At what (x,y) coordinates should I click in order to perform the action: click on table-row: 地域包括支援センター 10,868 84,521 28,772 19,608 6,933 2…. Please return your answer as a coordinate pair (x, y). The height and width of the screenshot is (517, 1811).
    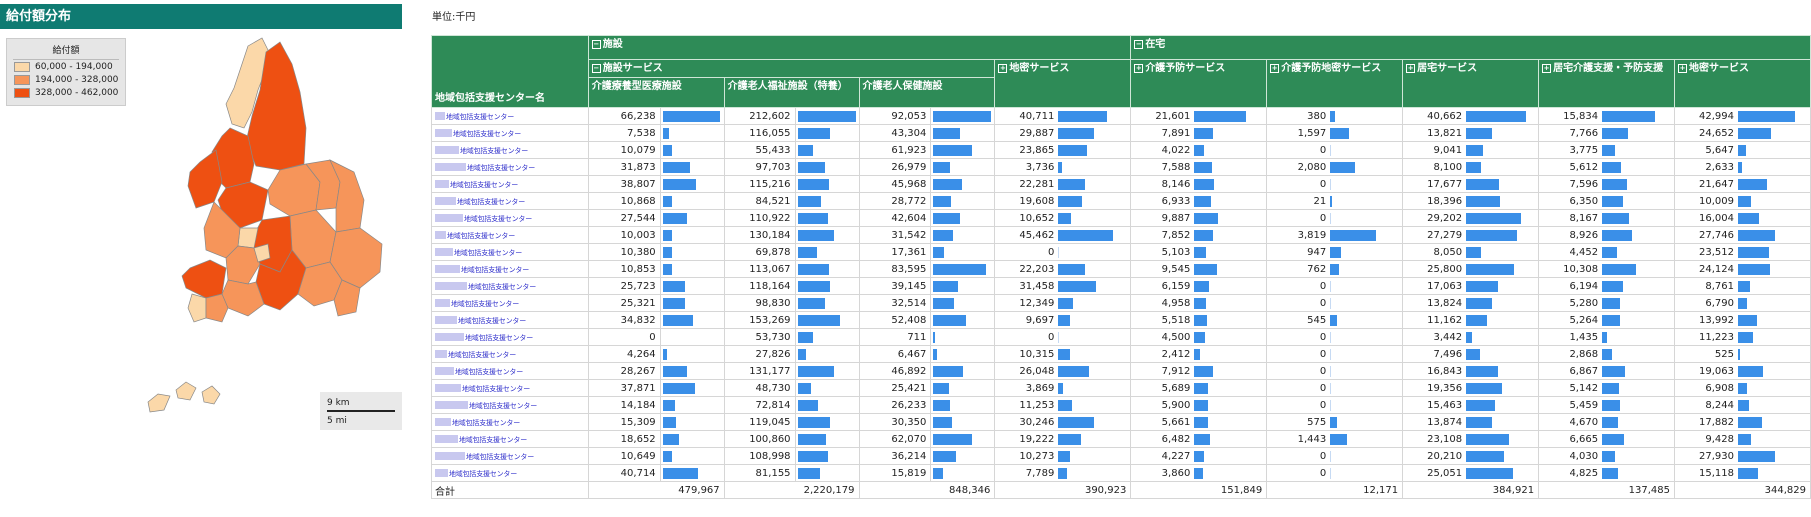
    Looking at the image, I should click on (1121, 201).